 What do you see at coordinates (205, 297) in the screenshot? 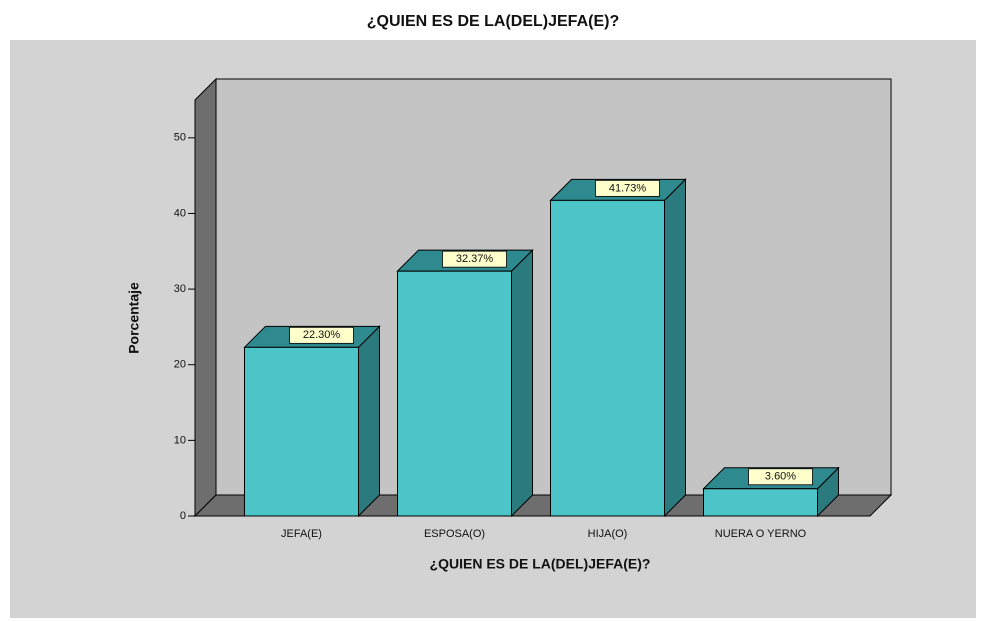
I see `left-wall` at bounding box center [205, 297].